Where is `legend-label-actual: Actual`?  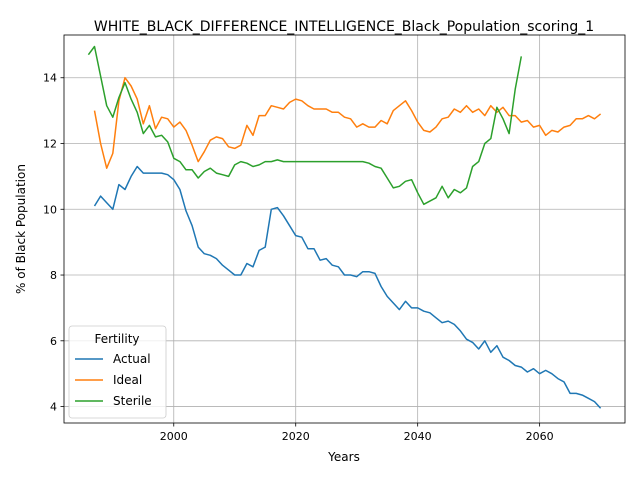
legend-label-actual: Actual is located at coordinates (132, 359).